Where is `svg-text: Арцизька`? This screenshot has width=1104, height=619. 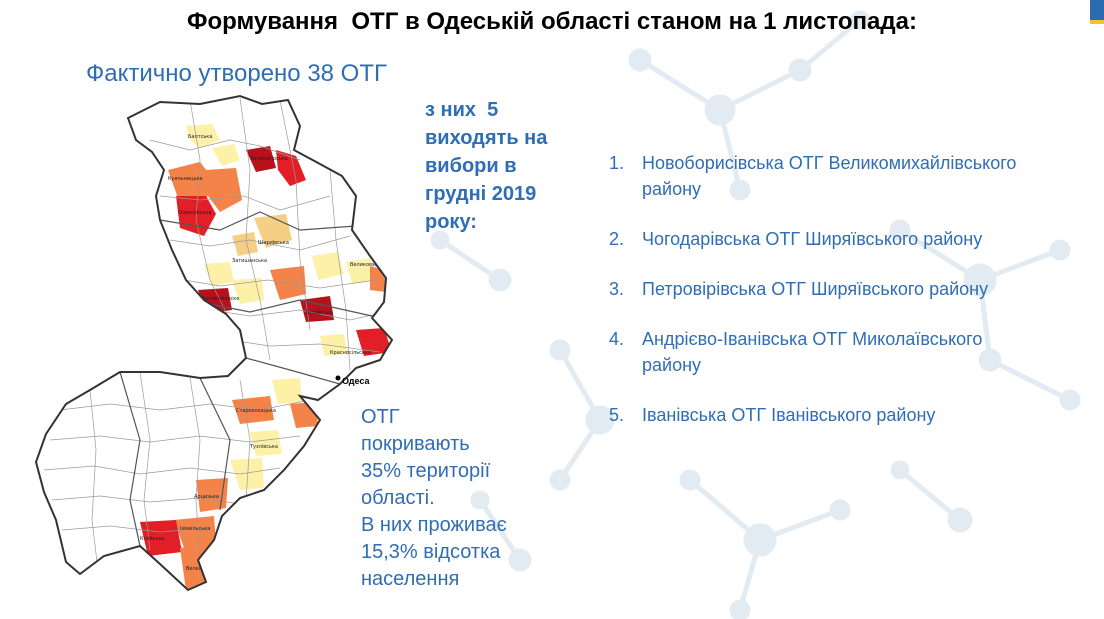 svg-text: Арцизька is located at coordinates (206, 497).